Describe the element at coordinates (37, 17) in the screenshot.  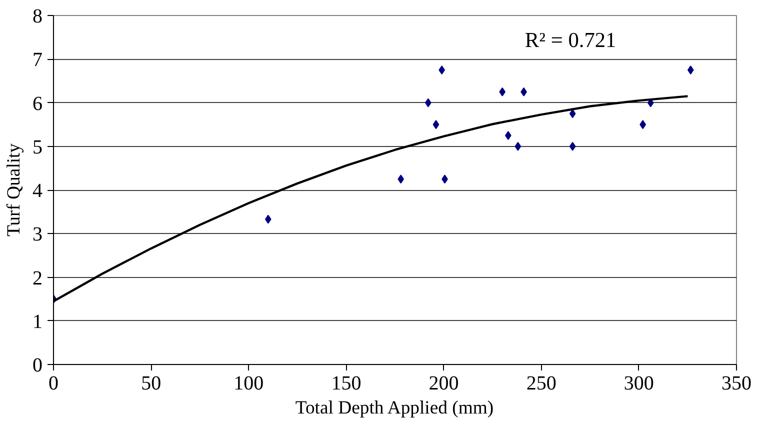
I see `y-tick-label: 8` at that location.